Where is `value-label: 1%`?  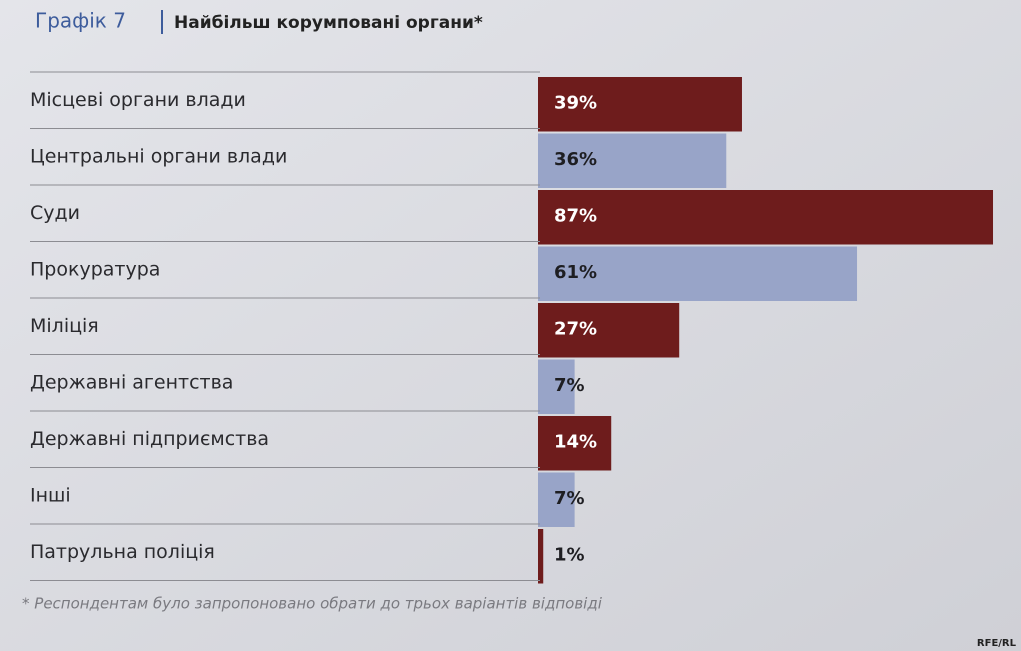 value-label: 1% is located at coordinates (569, 554).